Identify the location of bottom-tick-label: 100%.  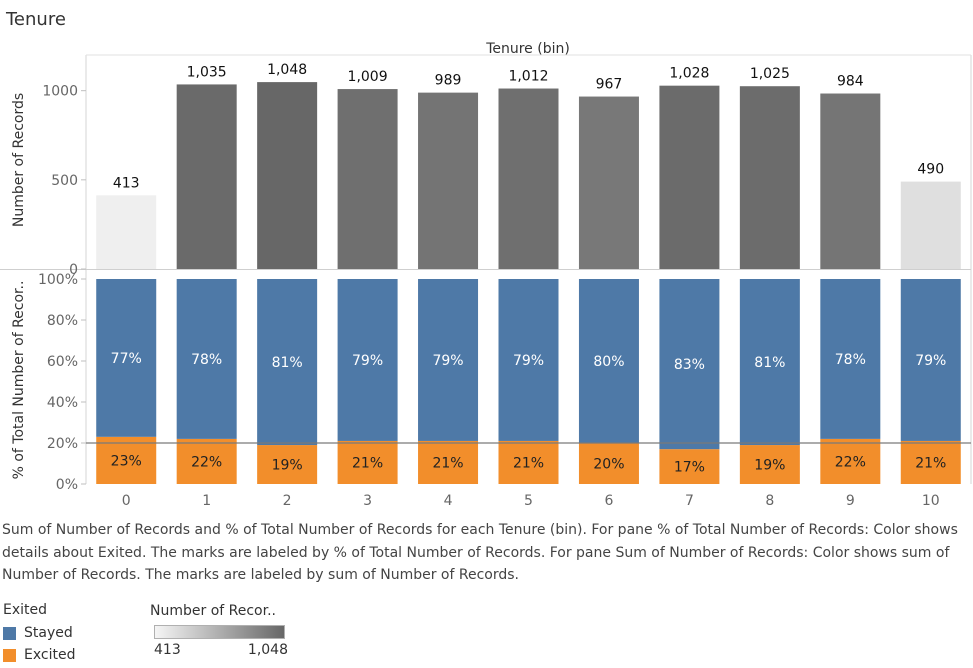
(58, 280).